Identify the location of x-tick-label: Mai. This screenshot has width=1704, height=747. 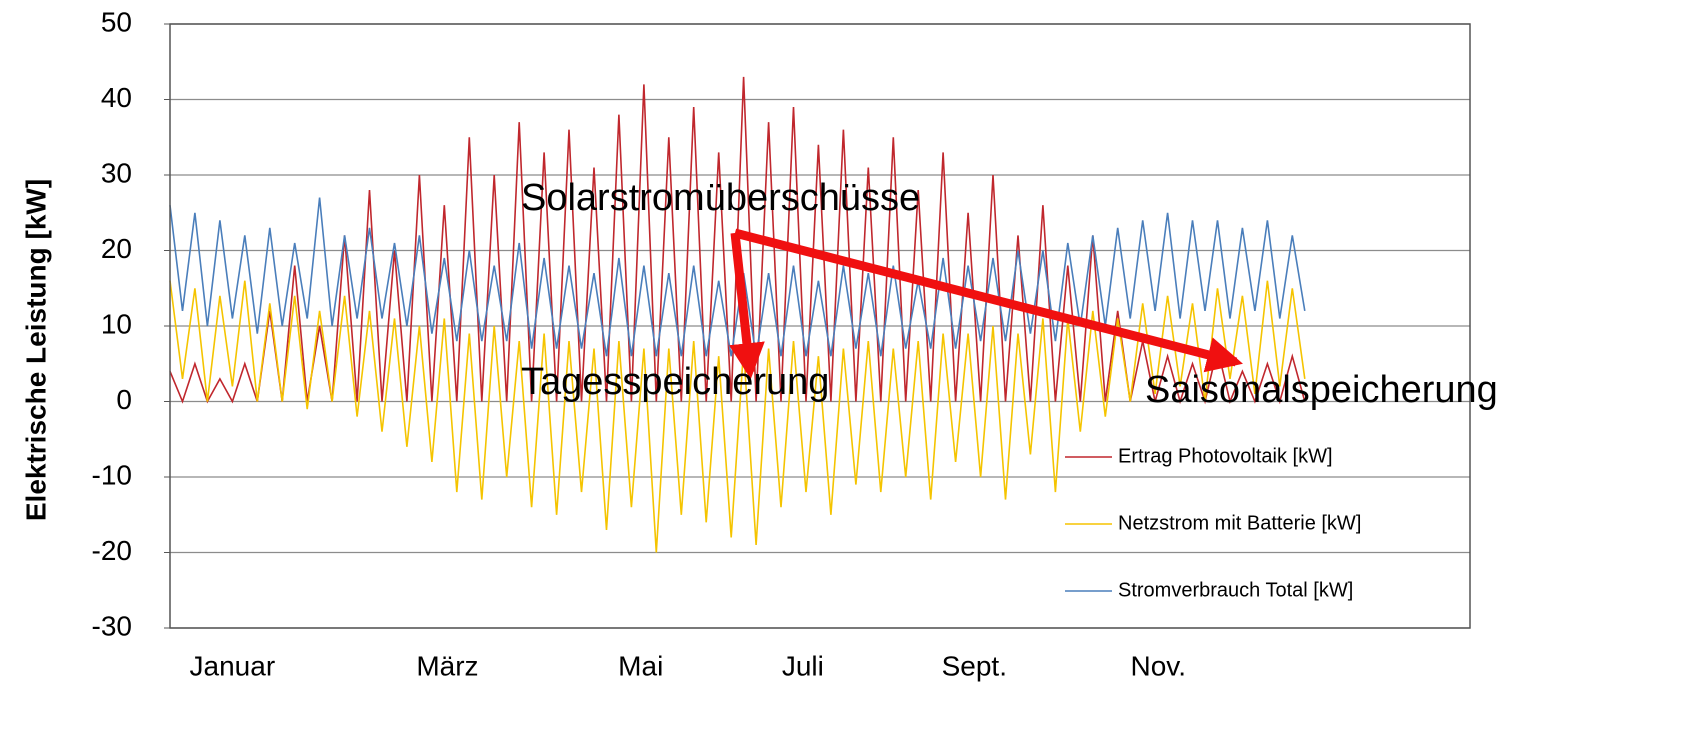
(640, 665).